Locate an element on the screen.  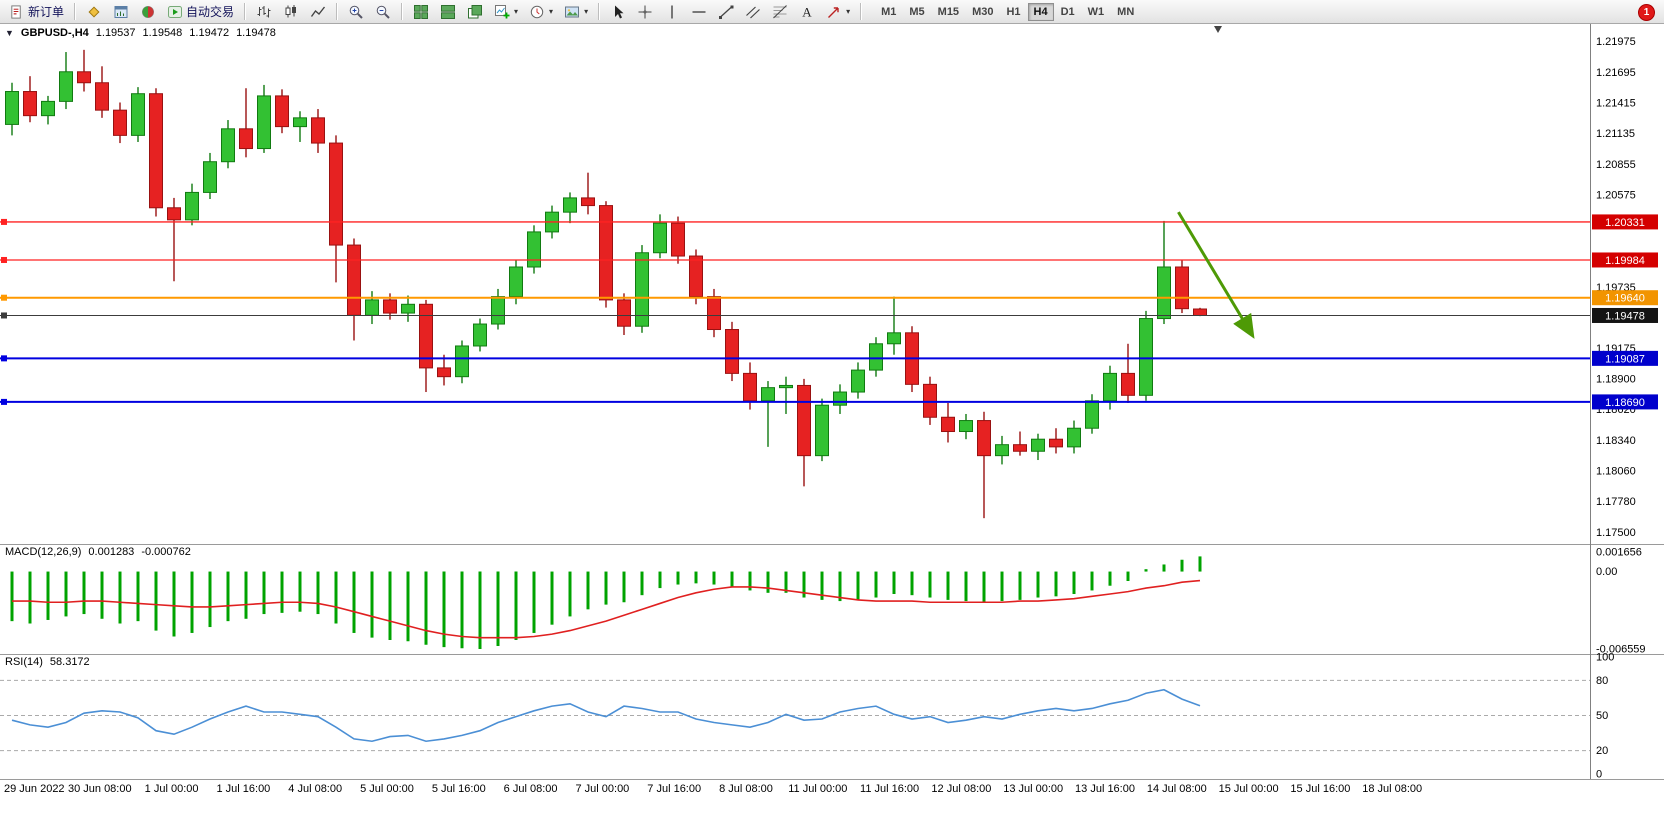
price-badge-text: 1.19087 is located at coordinates (1625, 359).